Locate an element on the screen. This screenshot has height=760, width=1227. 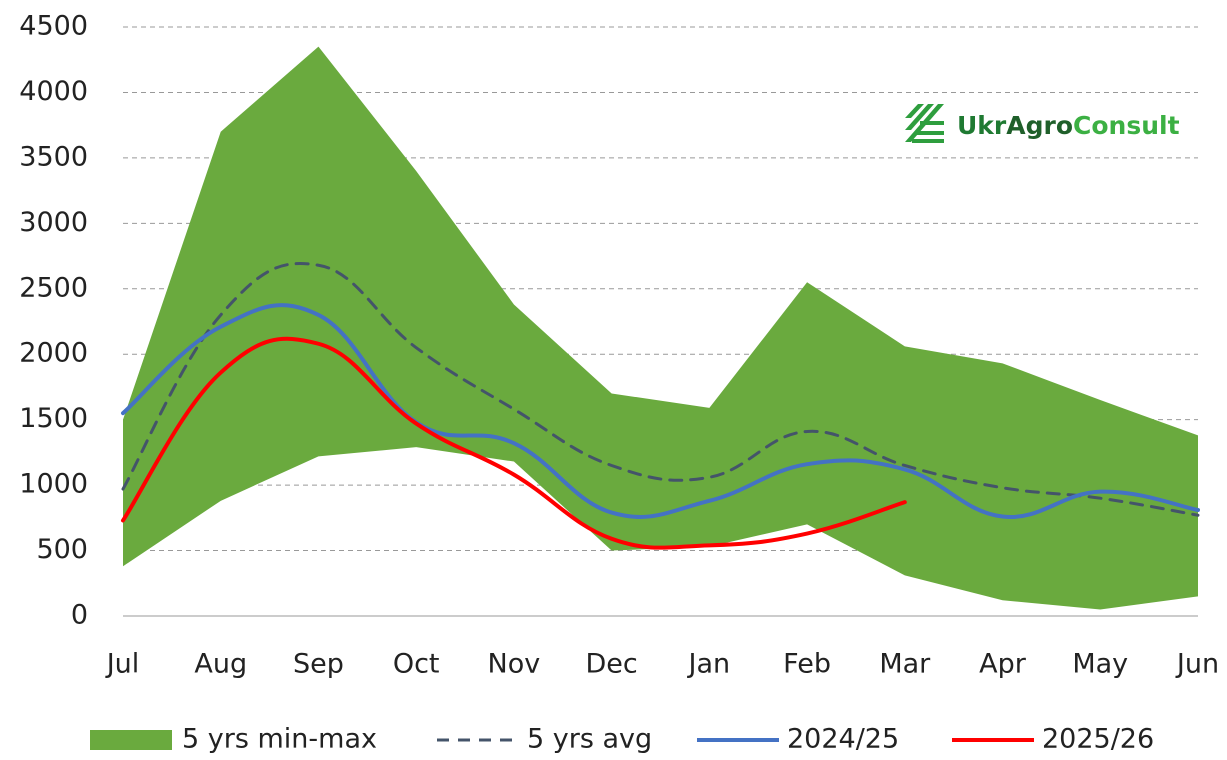
x-tick-label: Apr is located at coordinates (1003, 664).